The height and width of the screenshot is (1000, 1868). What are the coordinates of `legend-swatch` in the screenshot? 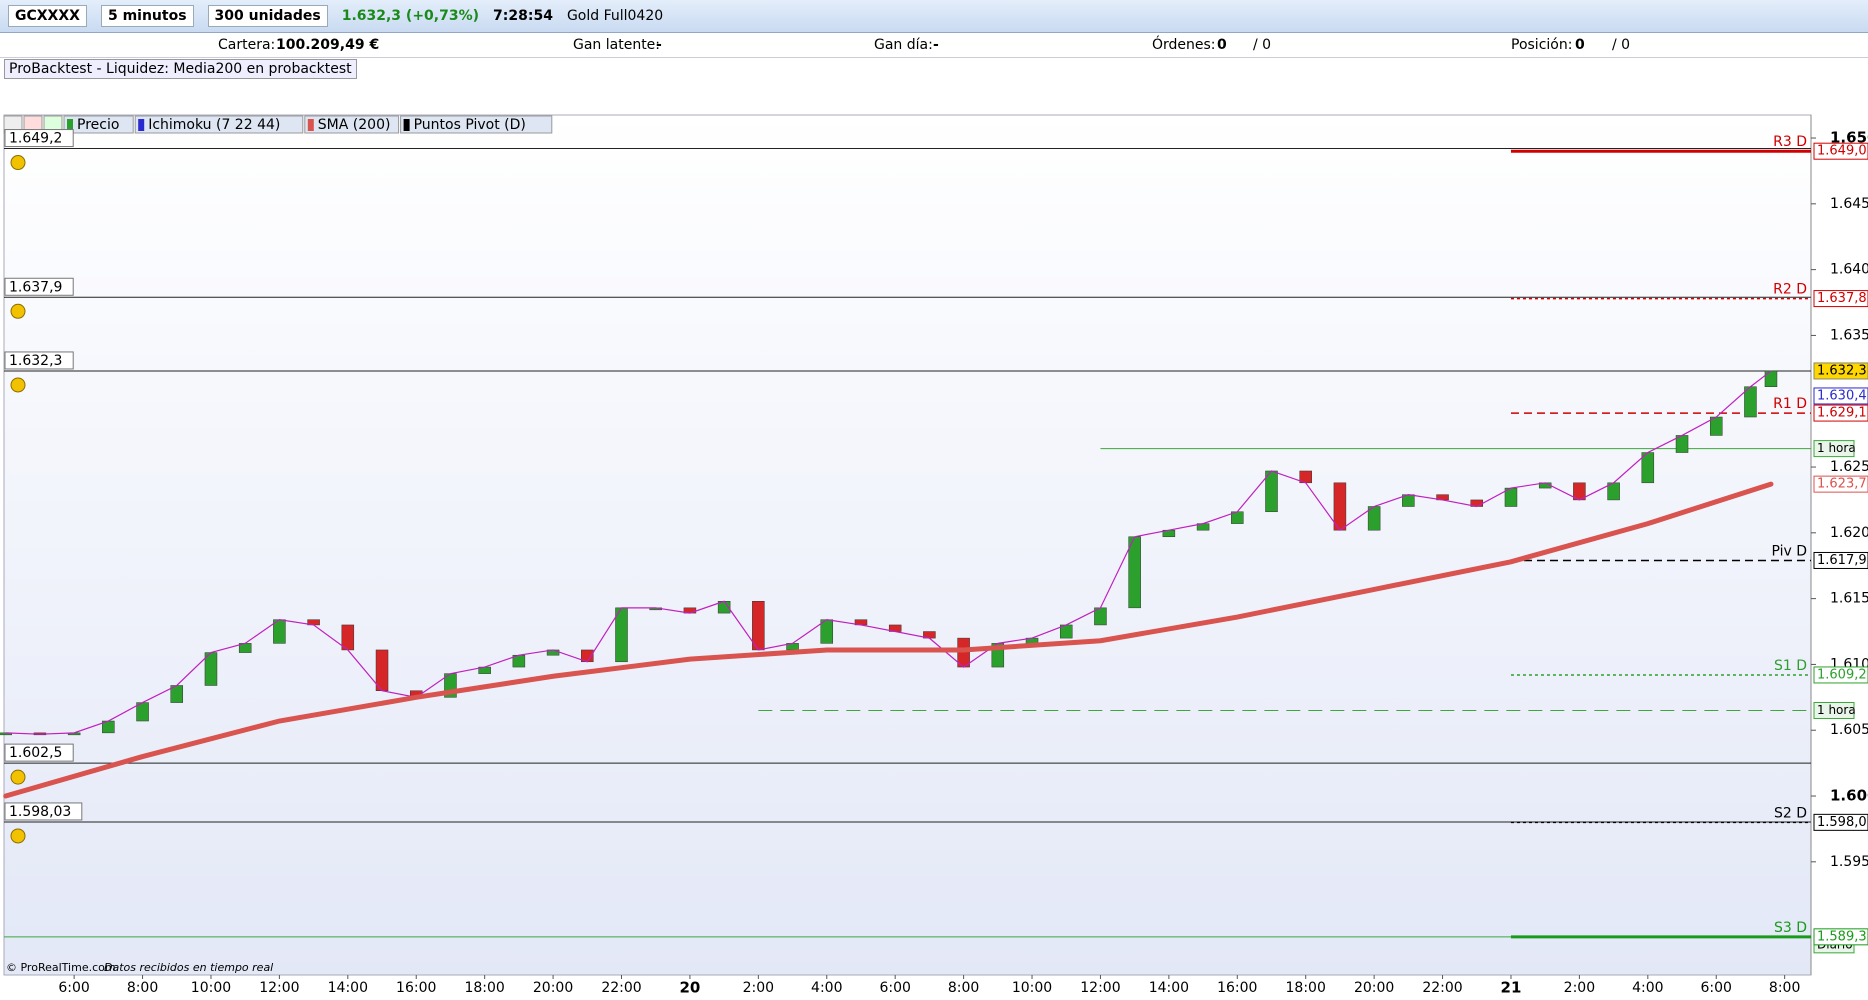 It's located at (141, 125).